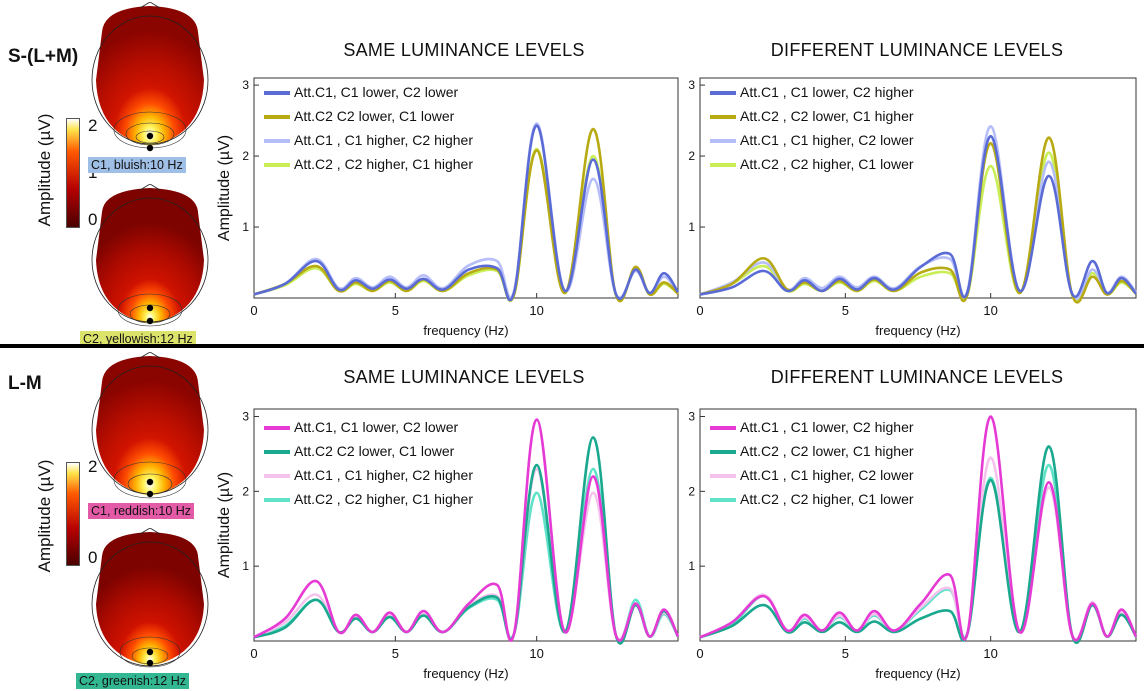 Image resolution: width=1144 pixels, height=691 pixels. What do you see at coordinates (150, 426) in the screenshot?
I see `scalp-map-c1-reddish` at bounding box center [150, 426].